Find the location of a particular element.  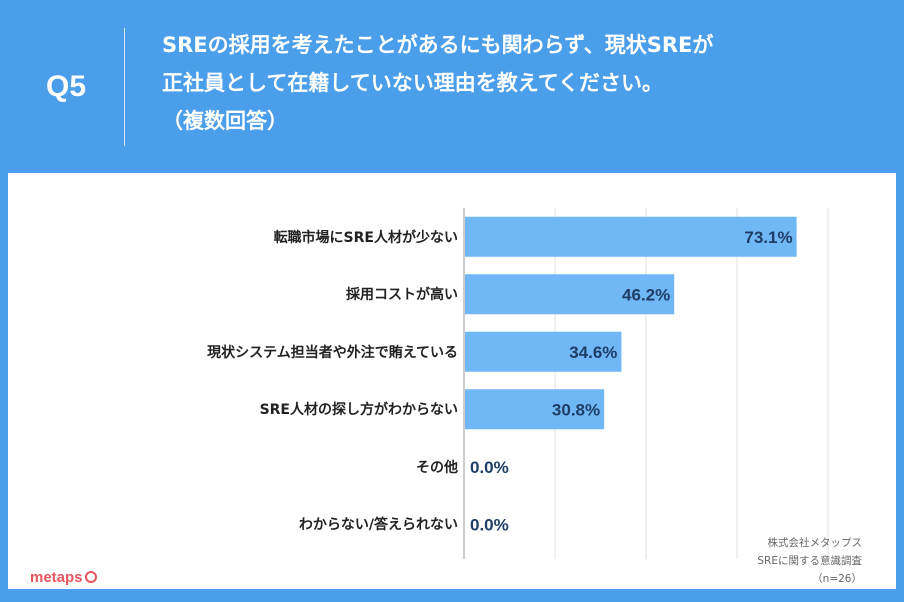

header-divider is located at coordinates (124, 87).